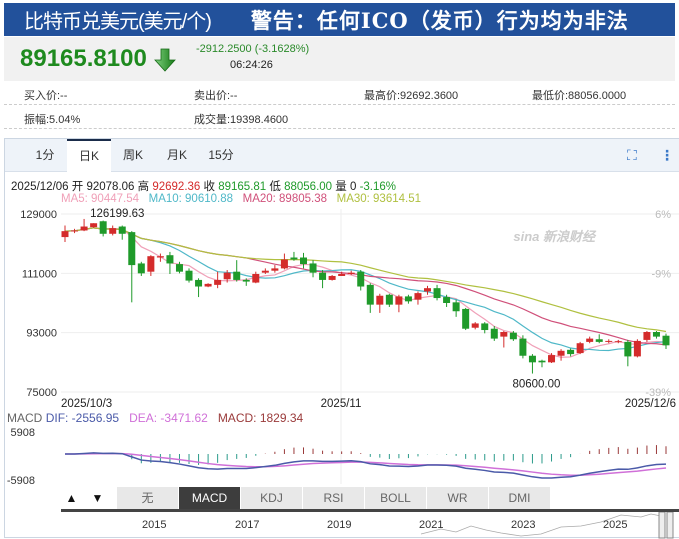 The width and height of the screenshot is (679, 539). I want to click on ma5-value: MA5: 90447.54, so click(100, 199).